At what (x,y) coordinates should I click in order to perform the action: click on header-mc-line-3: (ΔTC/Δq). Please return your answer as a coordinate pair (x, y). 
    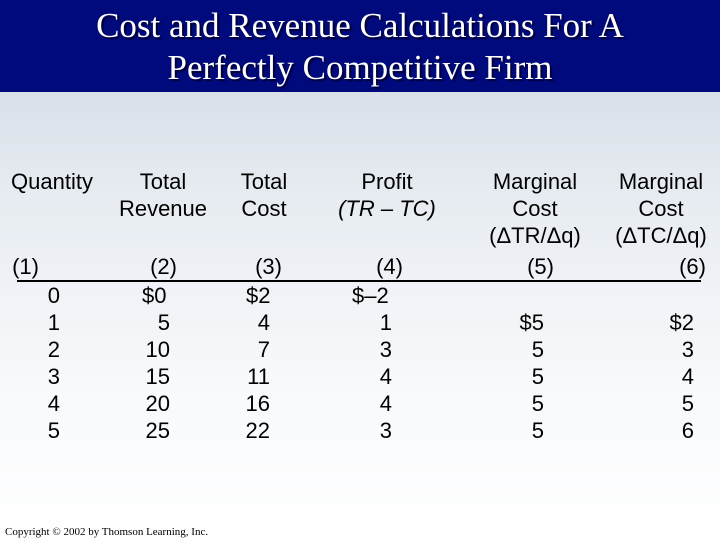
    Looking at the image, I should click on (661, 235).